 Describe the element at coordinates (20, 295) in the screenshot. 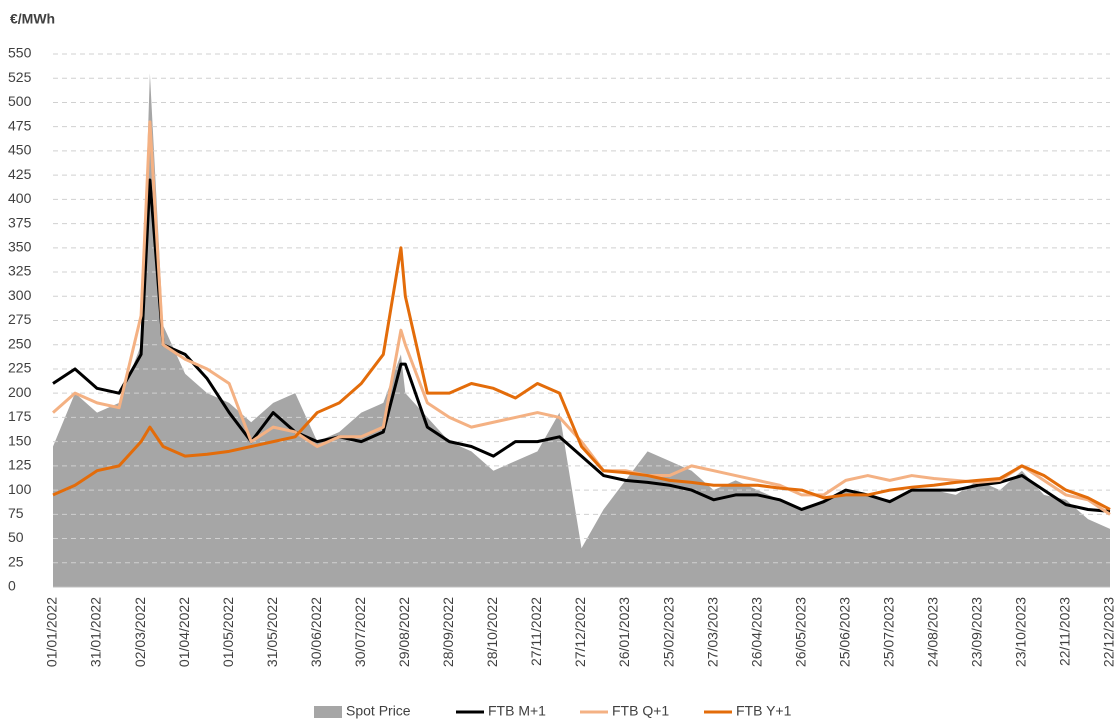

I see `y-tick-label: 300` at that location.